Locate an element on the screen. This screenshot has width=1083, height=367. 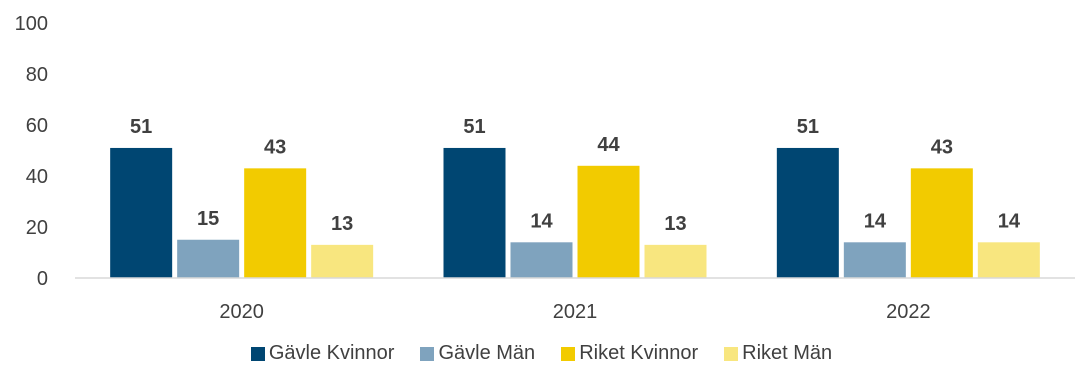
y-tick-label: 60 is located at coordinates (37, 126).